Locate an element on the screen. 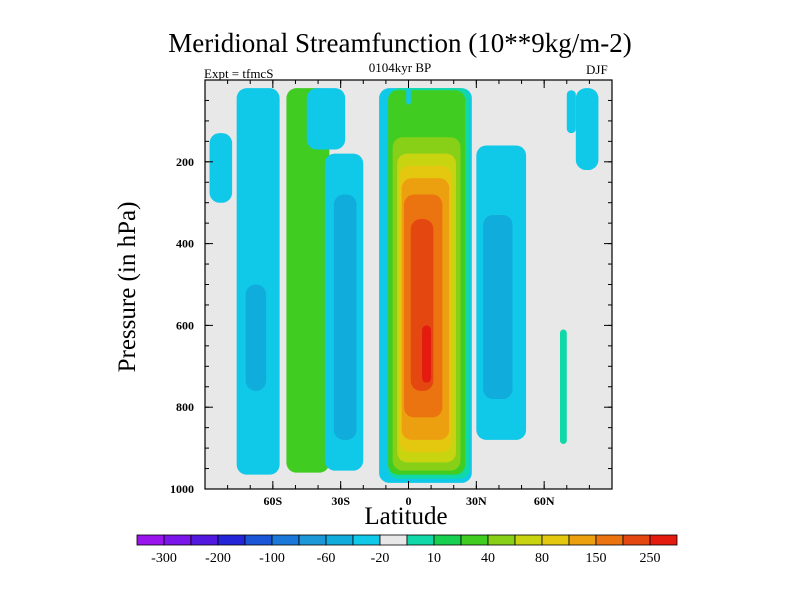 The height and width of the screenshot is (600, 800). colorbar-labels: -300 -200 -100 -60 -20 10 40 80 150 250 is located at coordinates (405, 558).